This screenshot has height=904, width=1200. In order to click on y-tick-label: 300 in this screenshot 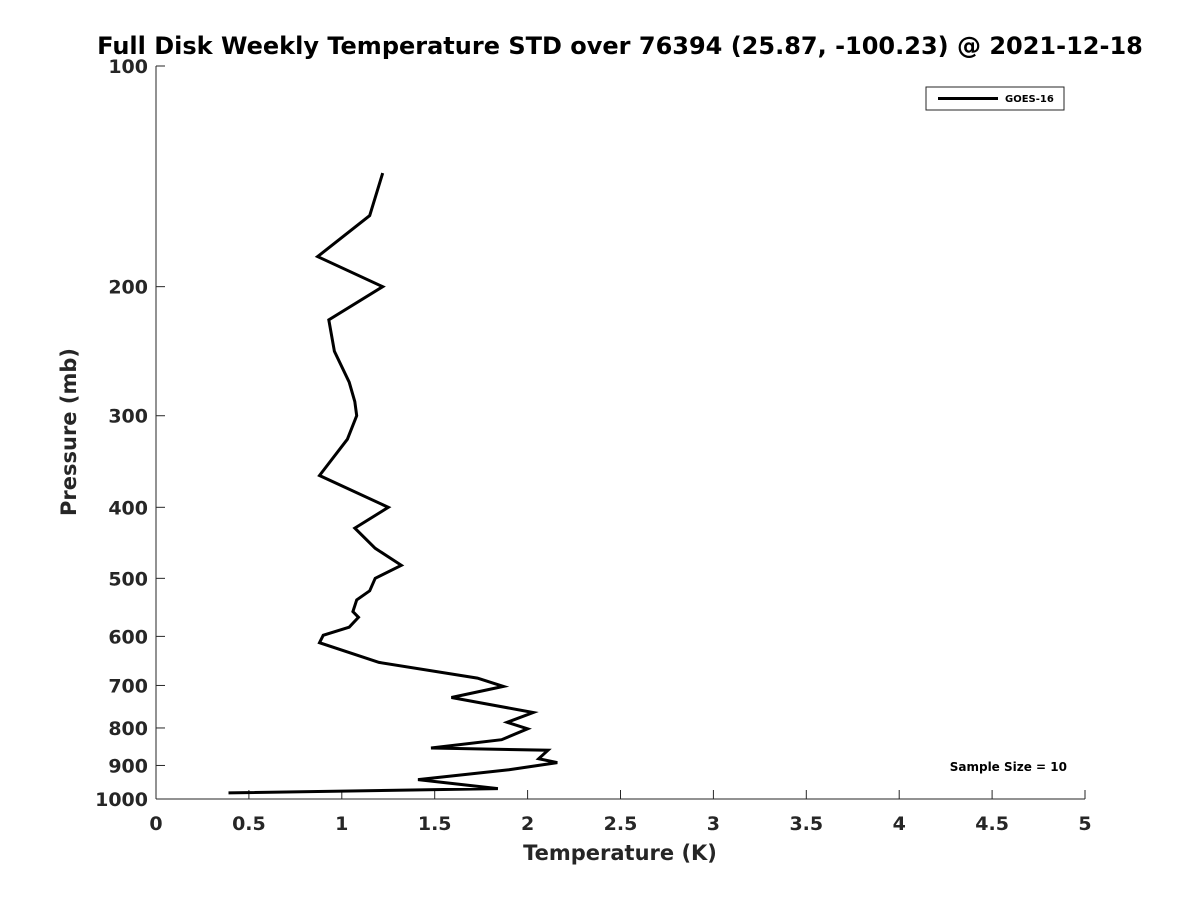, I will do `click(128, 417)`.